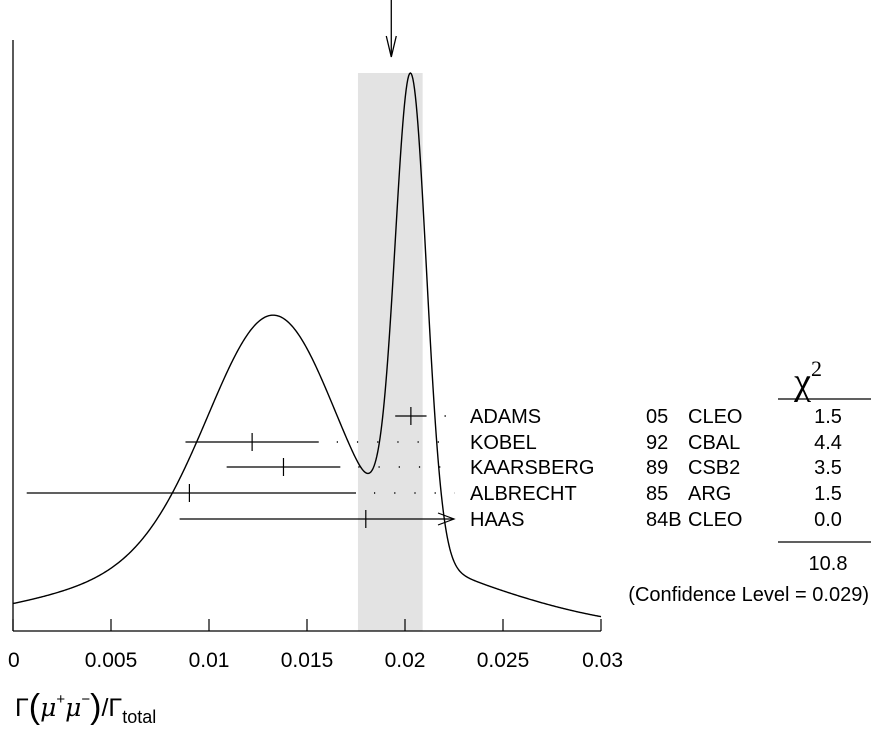 This screenshot has height=733, width=871. I want to click on x-tick-label: 0, so click(14, 660).